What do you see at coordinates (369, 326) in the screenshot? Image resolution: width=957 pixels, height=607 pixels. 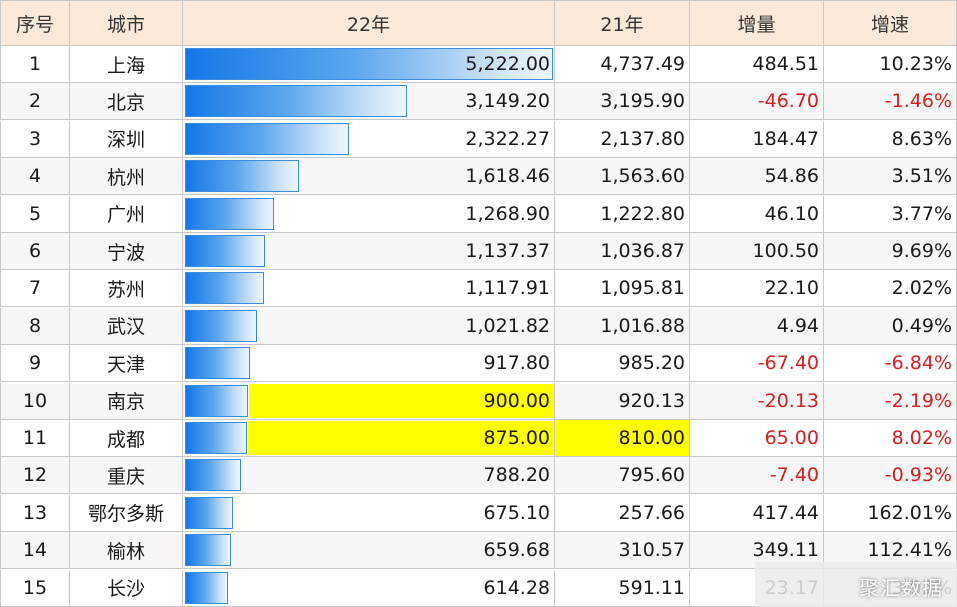 I see `y22-cell: 1,021.82` at bounding box center [369, 326].